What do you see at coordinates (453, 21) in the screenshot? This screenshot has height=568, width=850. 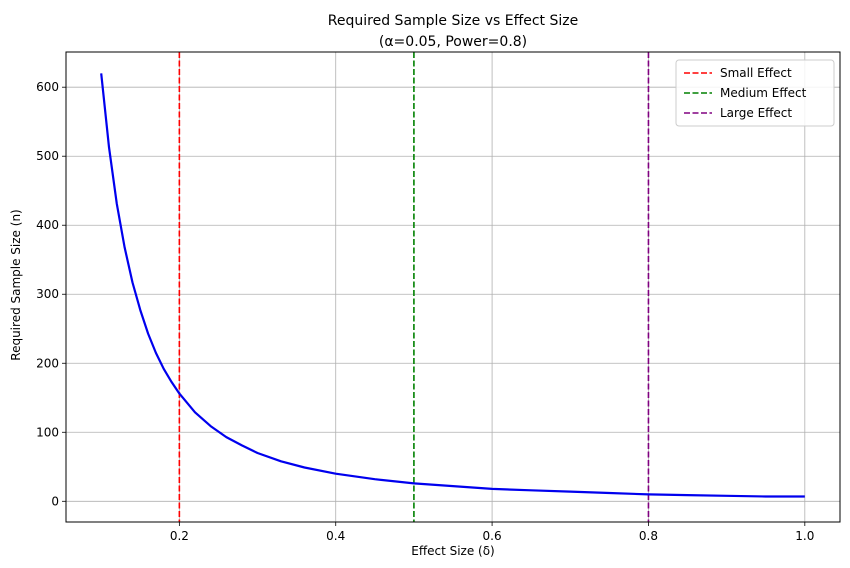 I see `chart-title: Required Sample Size vs Effect Size` at bounding box center [453, 21].